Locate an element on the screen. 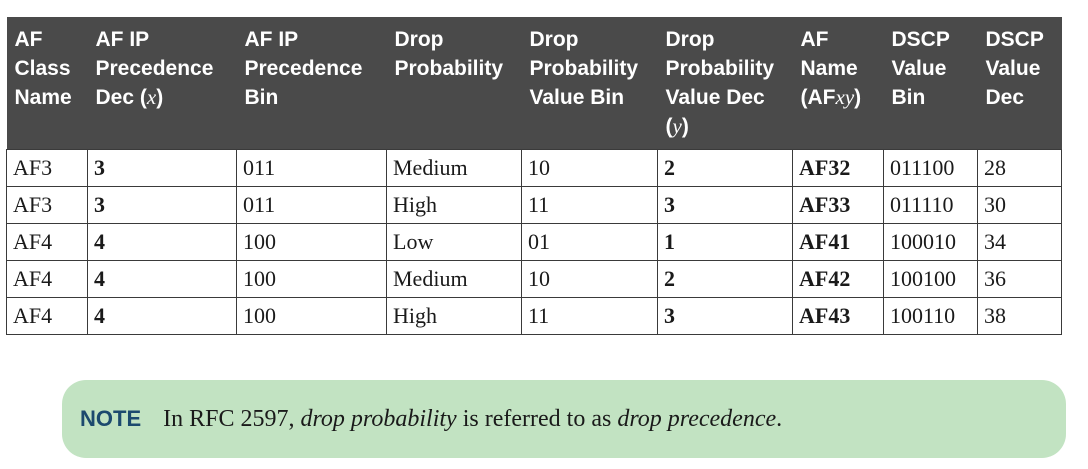 The width and height of the screenshot is (1088, 469). note-label: NOTE is located at coordinates (111, 418).